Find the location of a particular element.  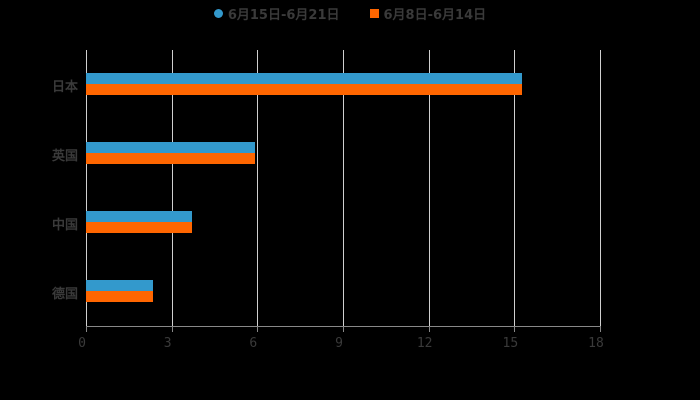

legend-item-series-1: 6月15日-6月21日 is located at coordinates (276, 13).